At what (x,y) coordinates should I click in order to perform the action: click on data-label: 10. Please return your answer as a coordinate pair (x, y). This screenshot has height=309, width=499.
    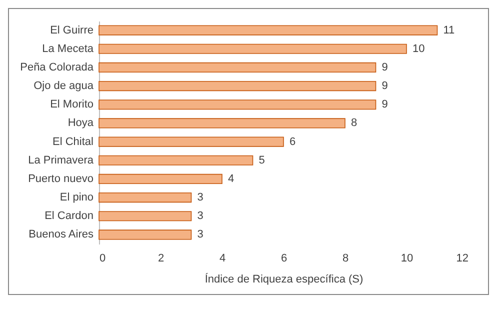
    Looking at the image, I should click on (418, 48).